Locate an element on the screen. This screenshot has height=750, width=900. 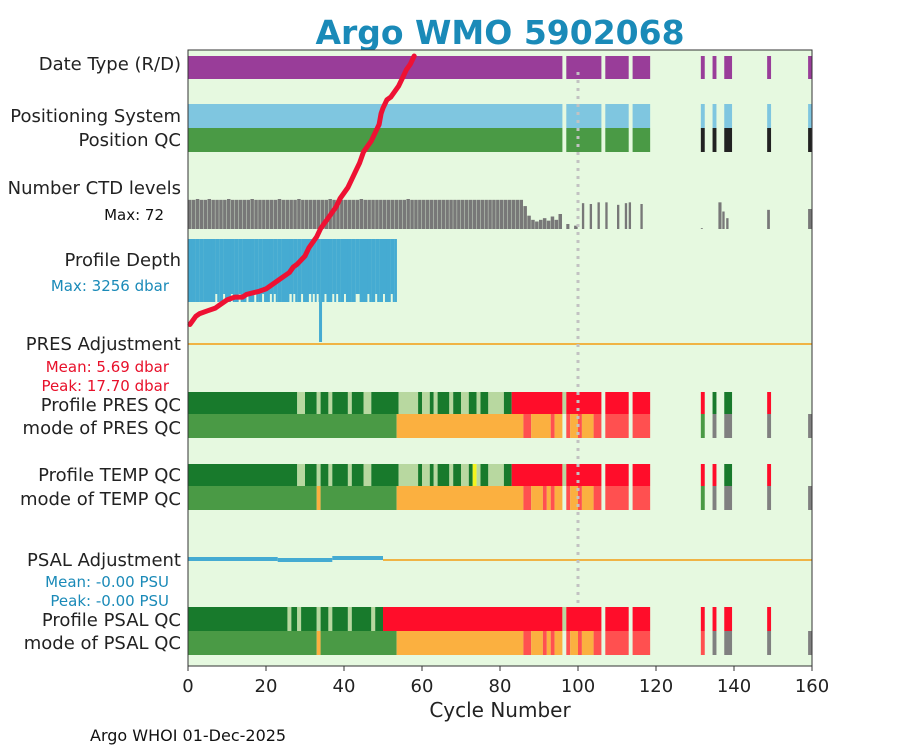
x-tick-label: 120 is located at coordinates (656, 686).